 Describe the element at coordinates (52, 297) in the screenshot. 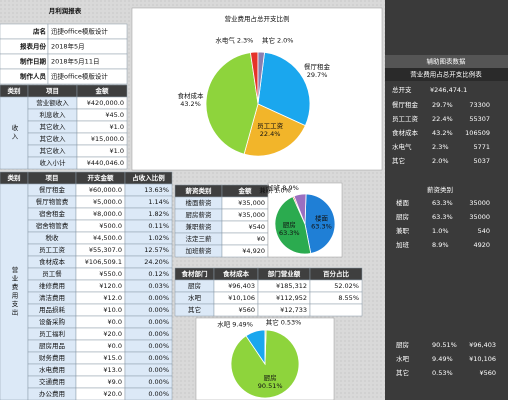

I see `cell-text: 清洁费用` at that location.